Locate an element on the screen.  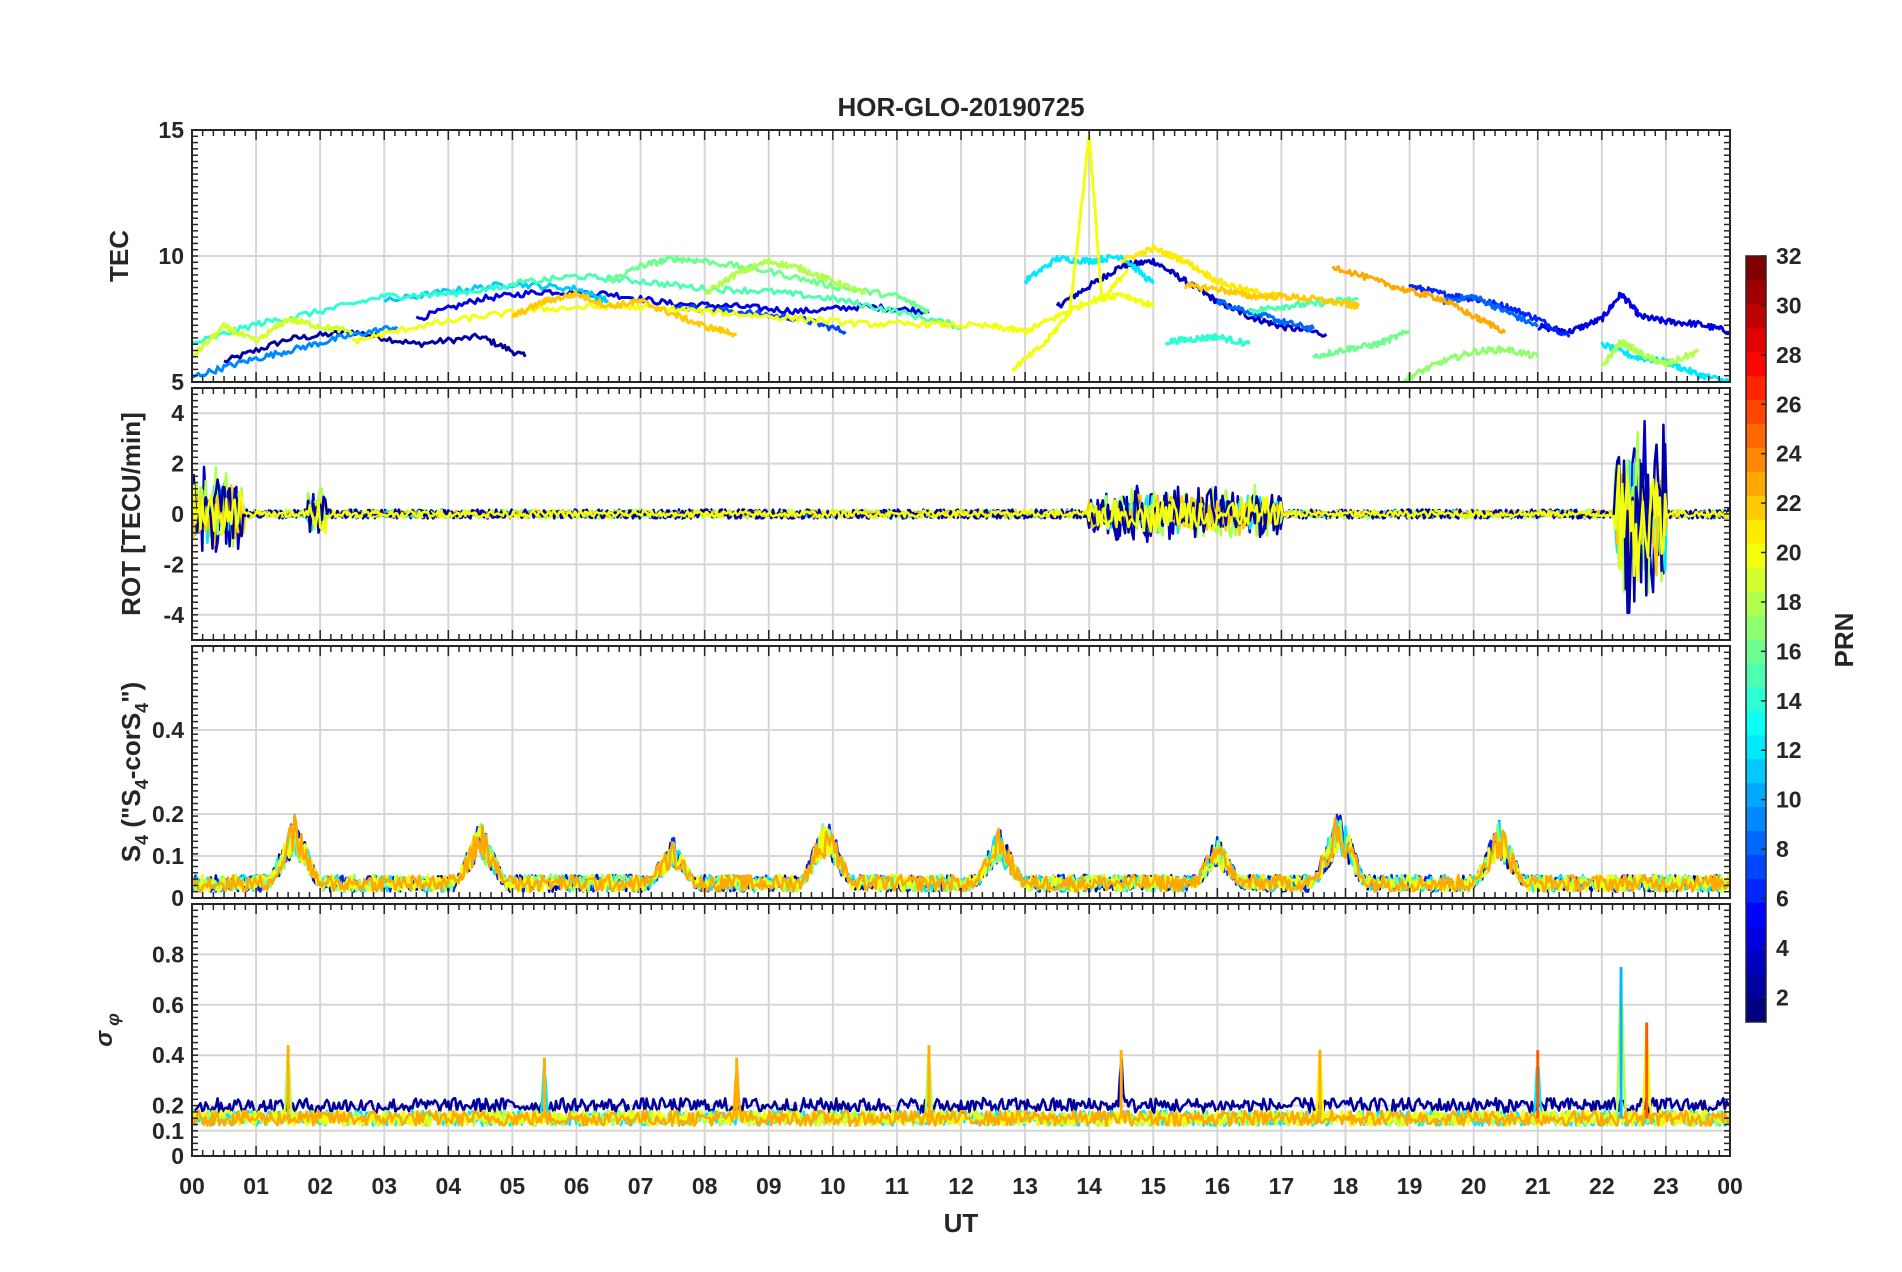
rot-ylabel: ROT [TECU/min] is located at coordinates (131, 514).